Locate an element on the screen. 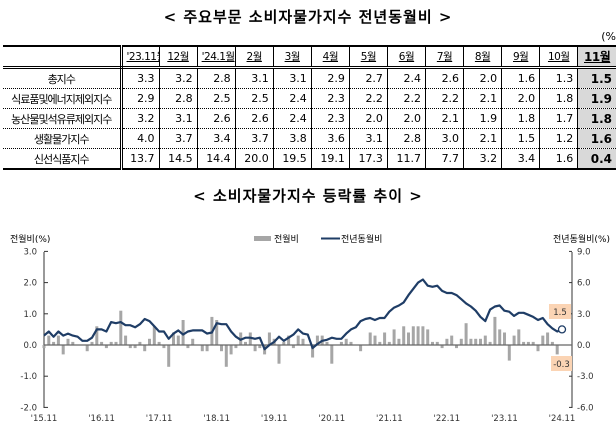  header-blank is located at coordinates (63, 57).